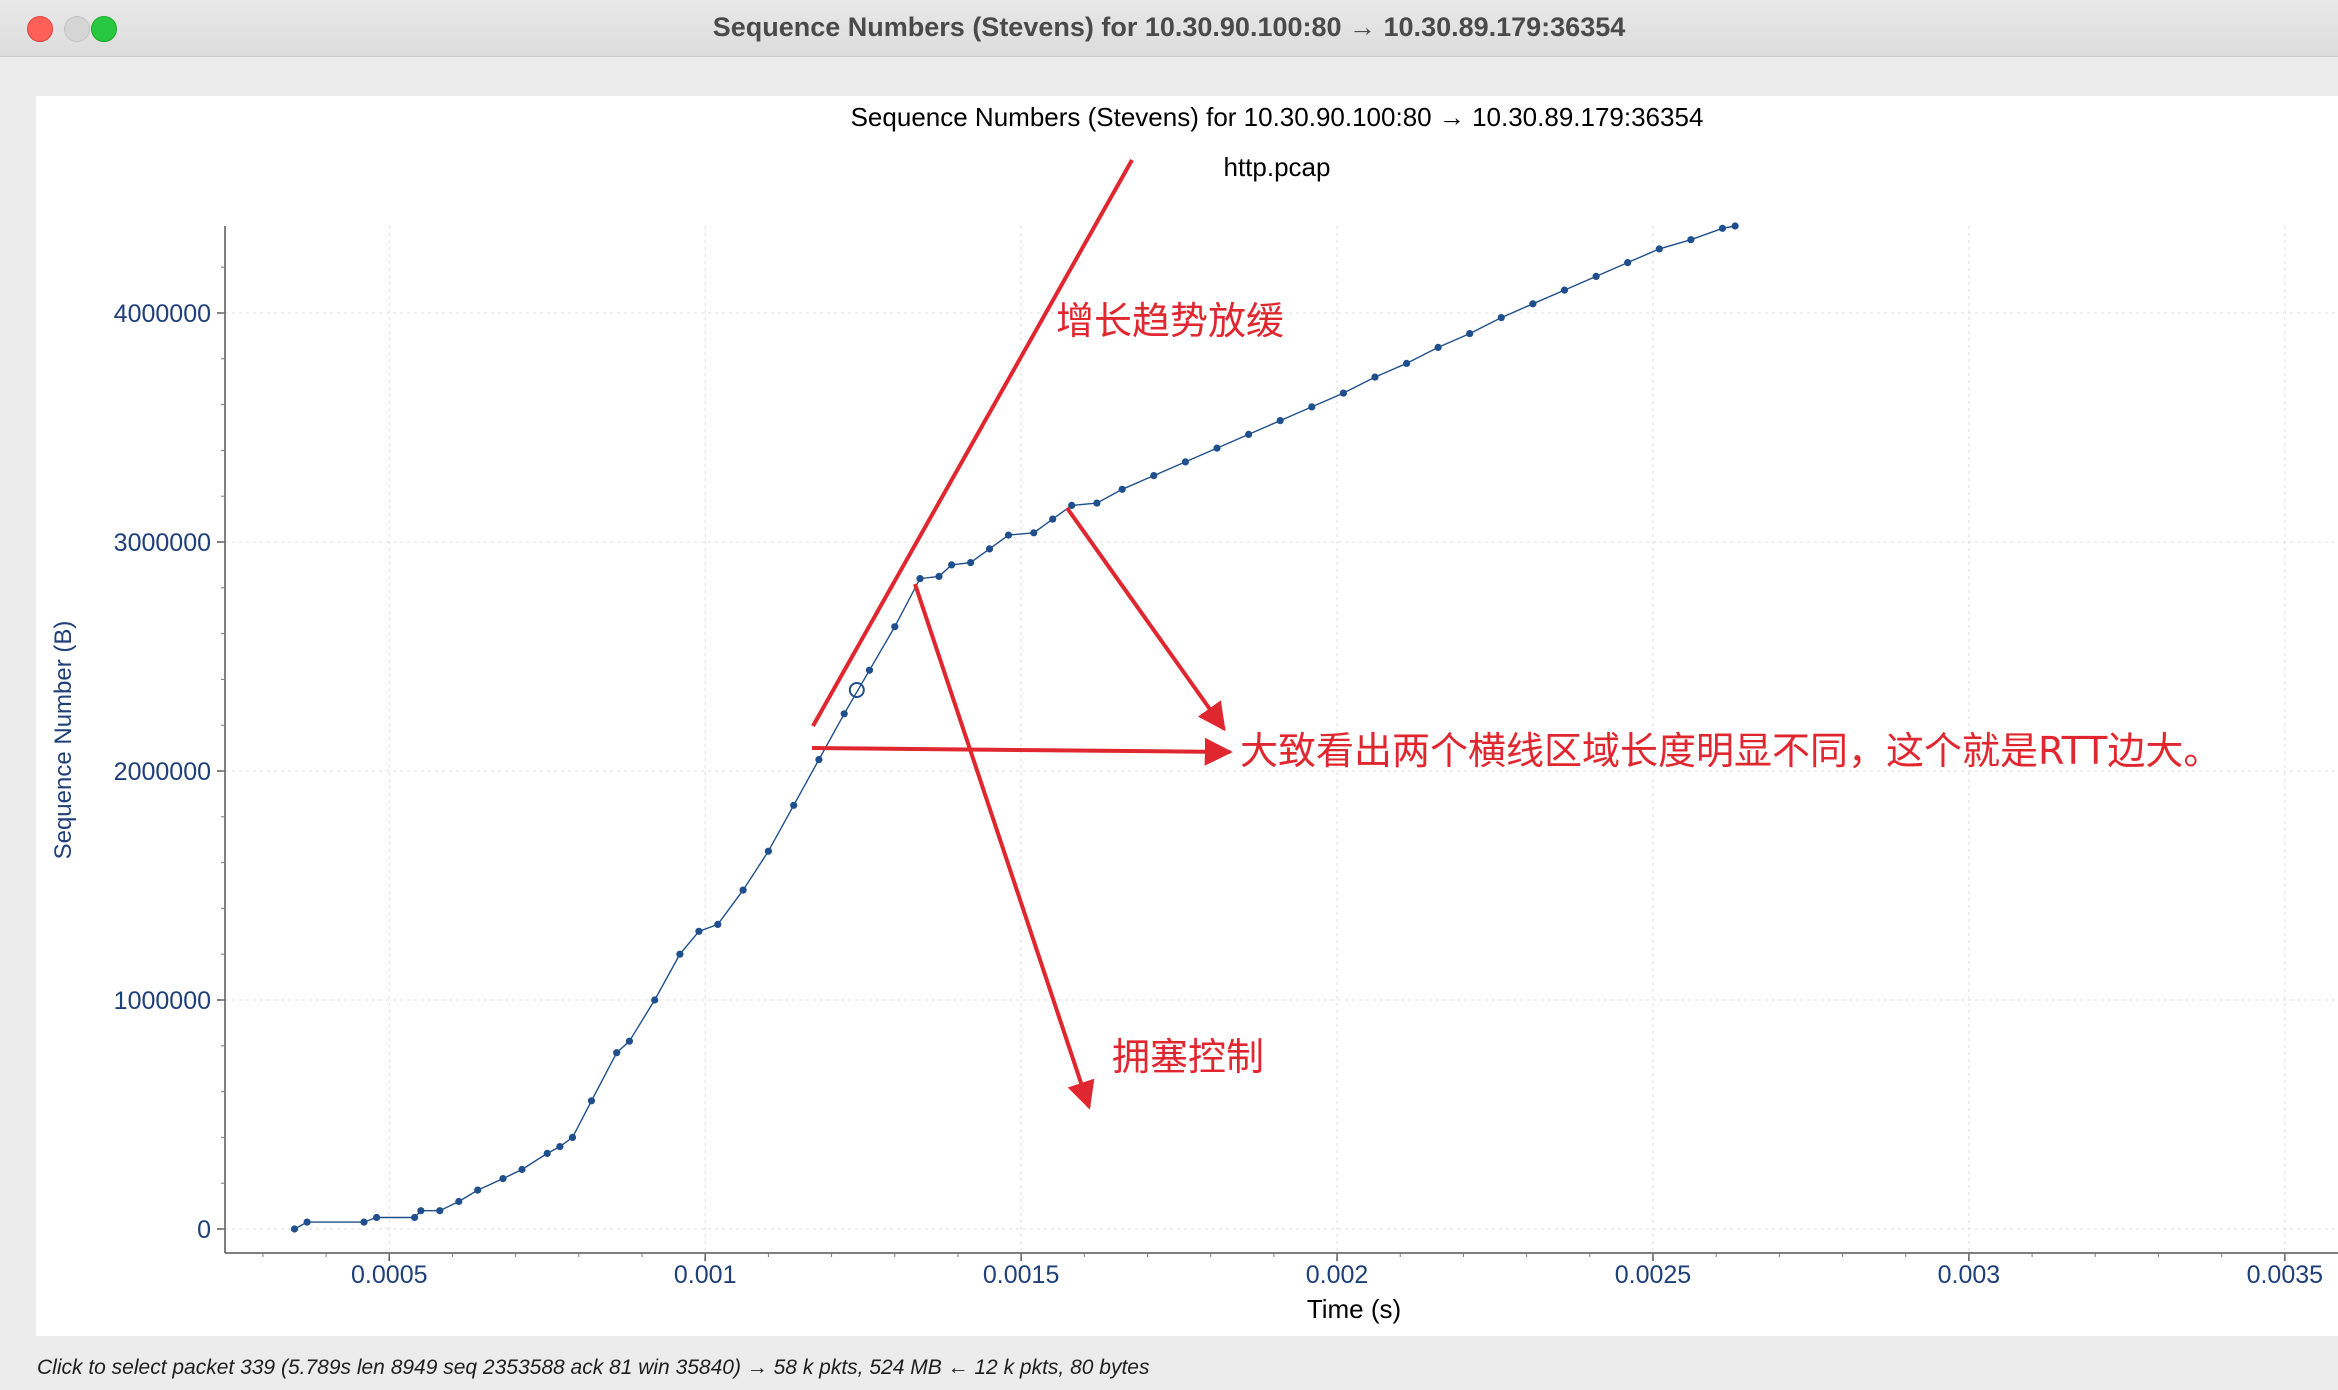  Describe the element at coordinates (63, 740) in the screenshot. I see `y-axis-label: Sequence Number (B)` at that location.